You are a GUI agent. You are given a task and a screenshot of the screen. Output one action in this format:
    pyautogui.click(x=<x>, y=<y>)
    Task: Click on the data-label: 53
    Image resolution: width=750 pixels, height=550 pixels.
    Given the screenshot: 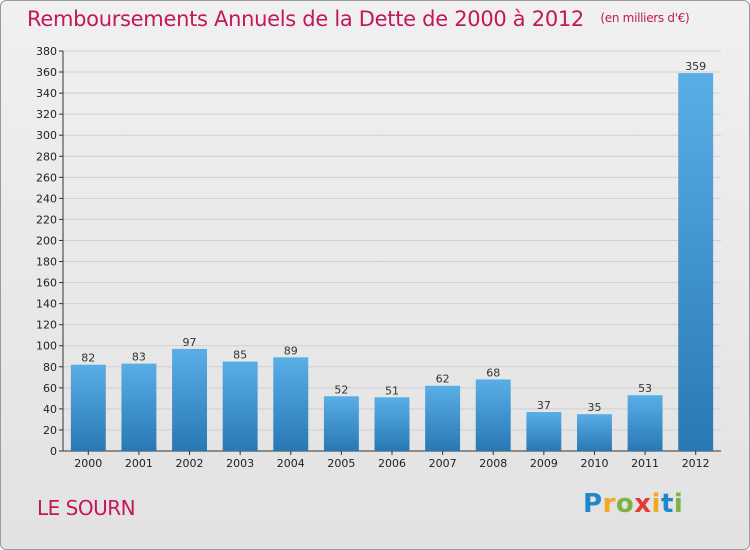 What is the action you would take?
    pyautogui.click(x=645, y=388)
    